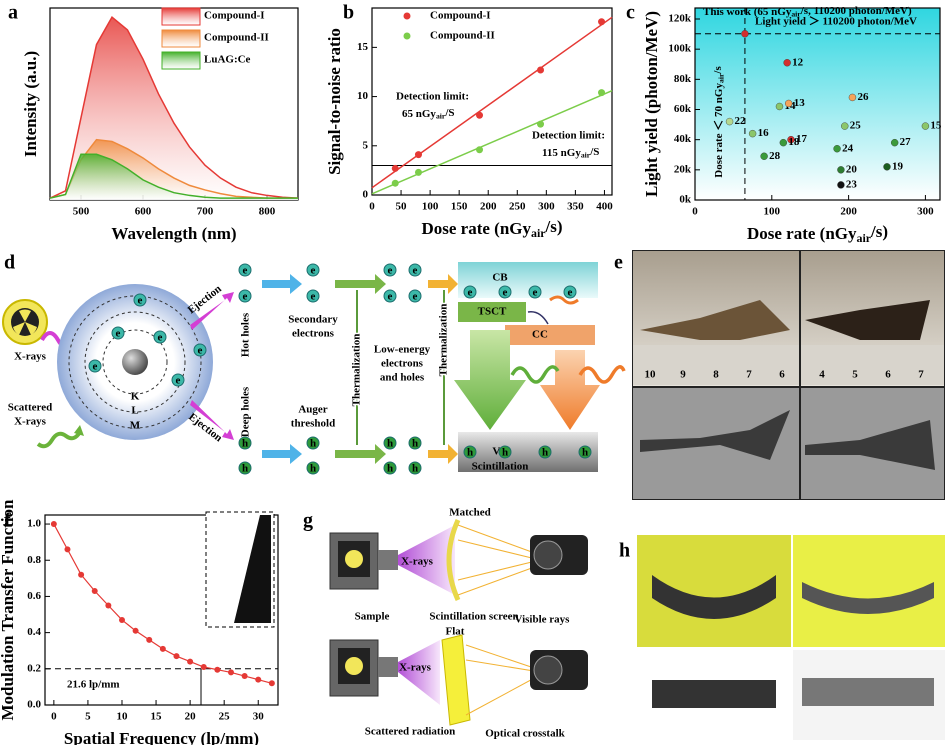  Describe the element at coordinates (357, 370) in the screenshot. I see `label: Thermalization` at that location.